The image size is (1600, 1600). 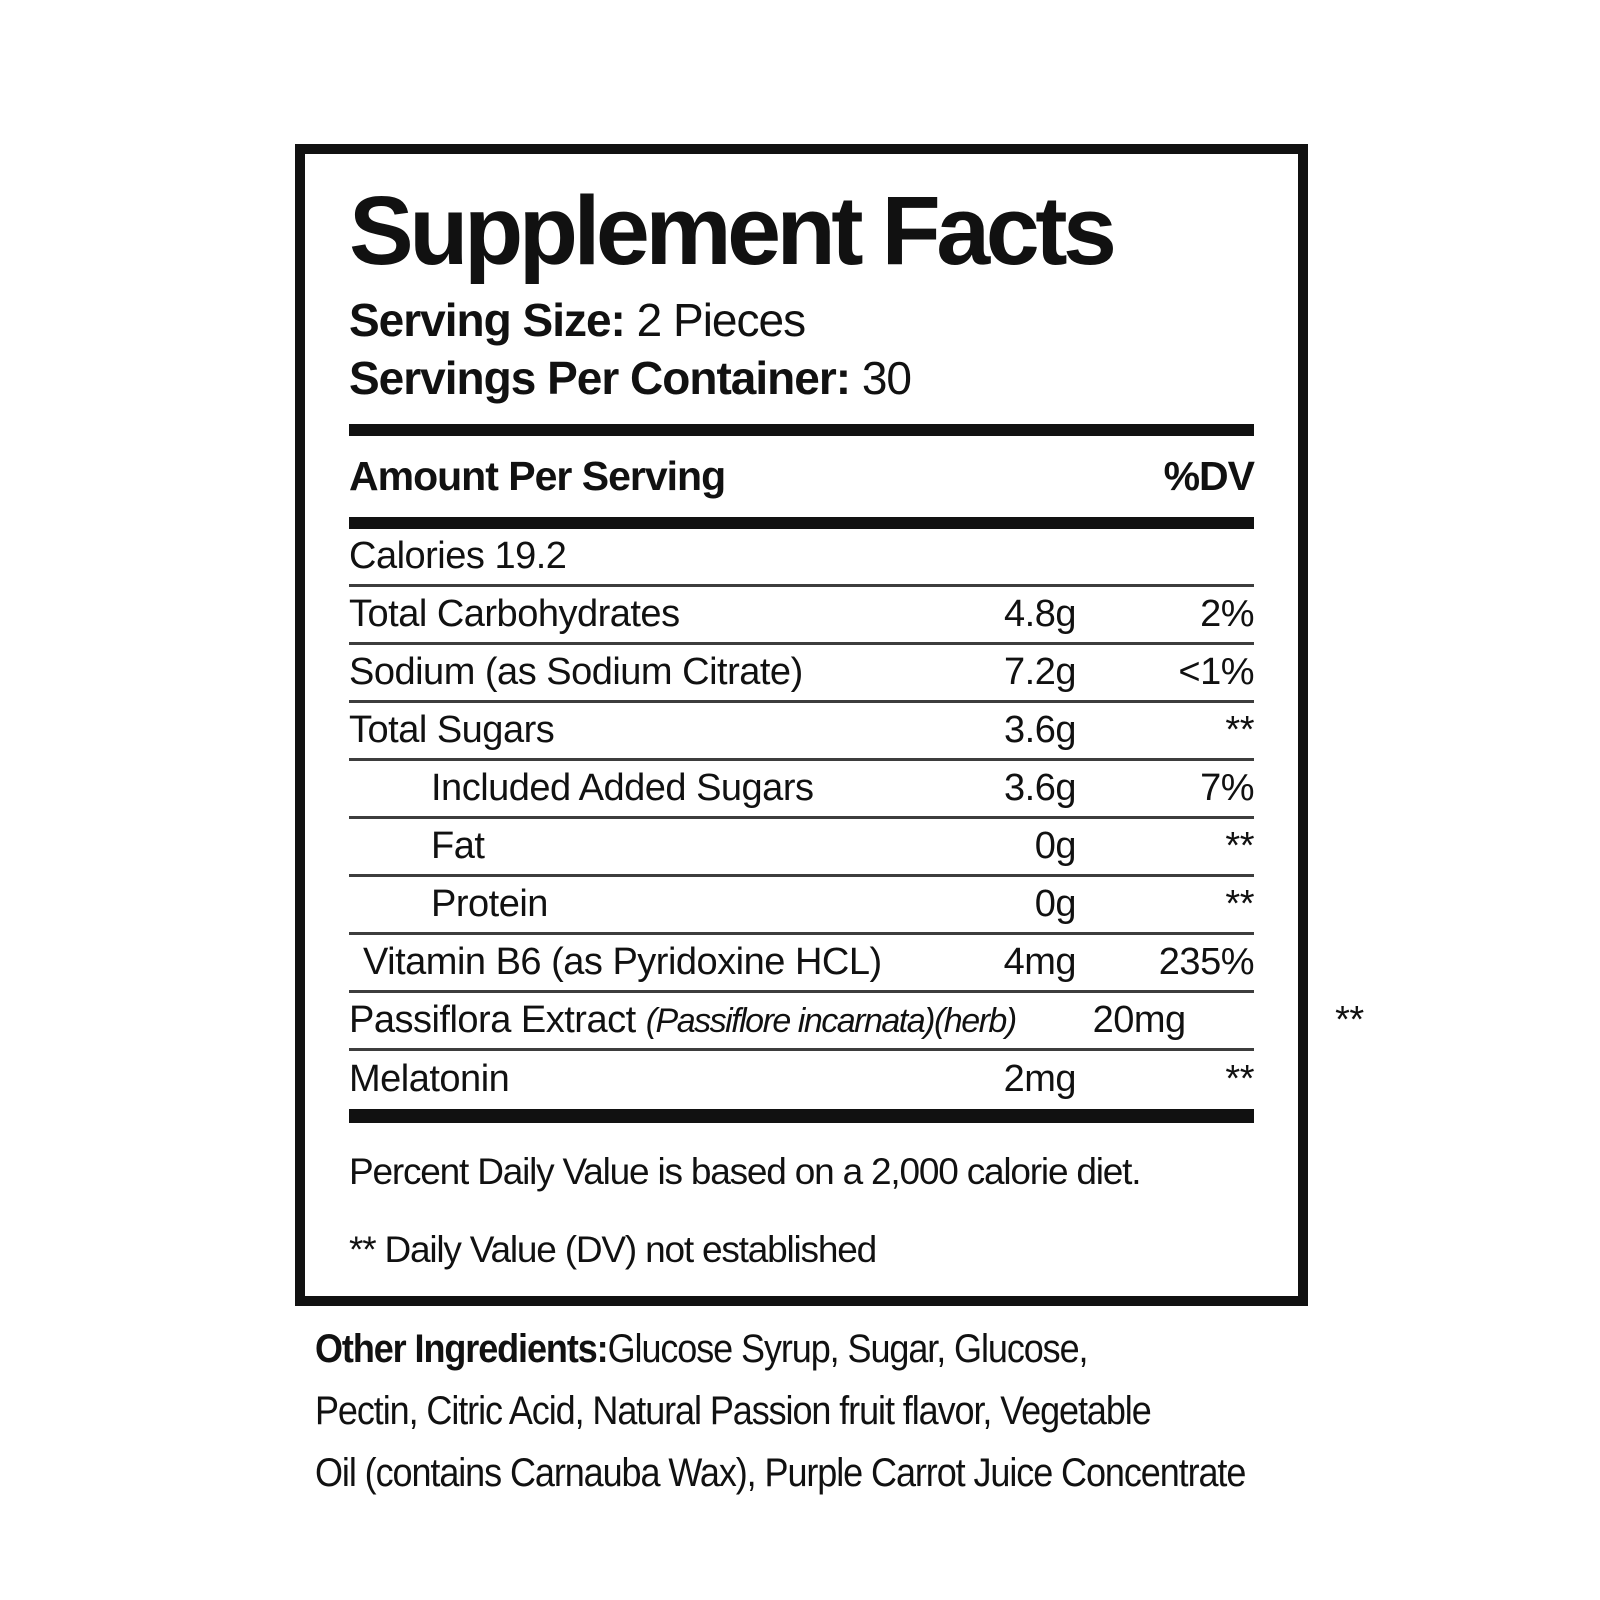 I want to click on table-row-included-added-sugars: Included Added Sugars 3.6g 7%, so click(x=802, y=790).